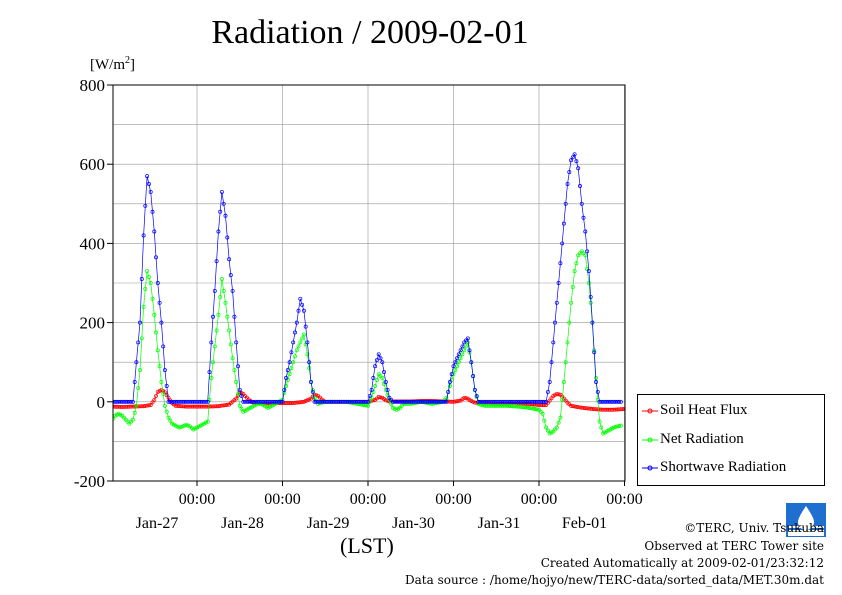  Describe the element at coordinates (93, 283) in the screenshot. I see `y-tick-labels: -200 0 200 400 600 800` at that location.